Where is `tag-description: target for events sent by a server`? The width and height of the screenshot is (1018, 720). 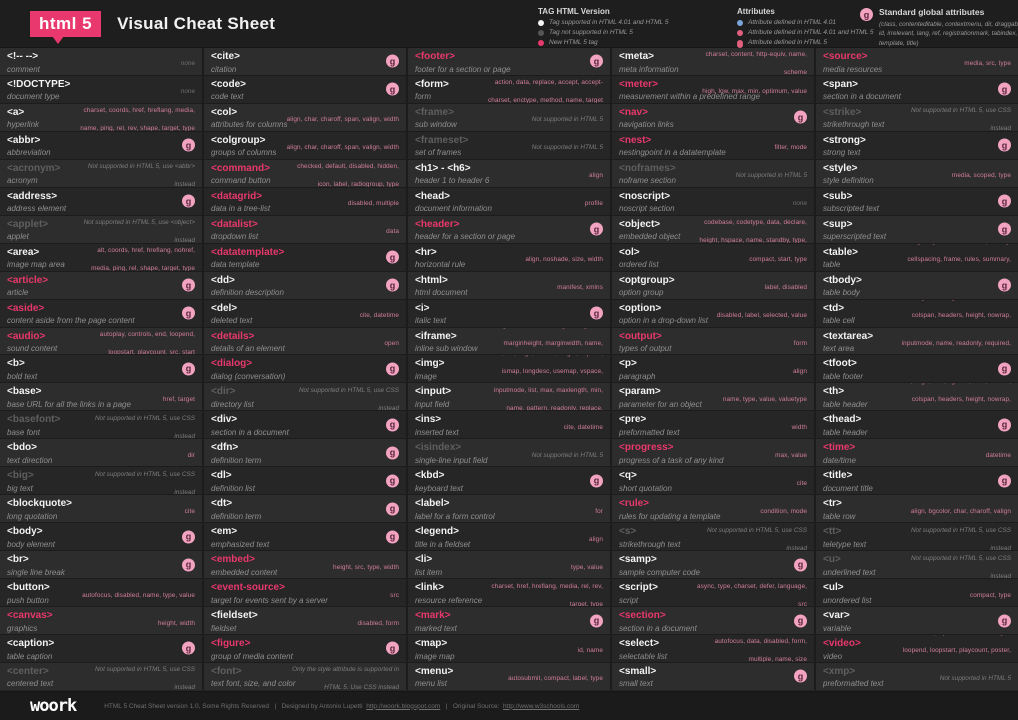 tag-description: target for events sent by a server is located at coordinates (269, 600).